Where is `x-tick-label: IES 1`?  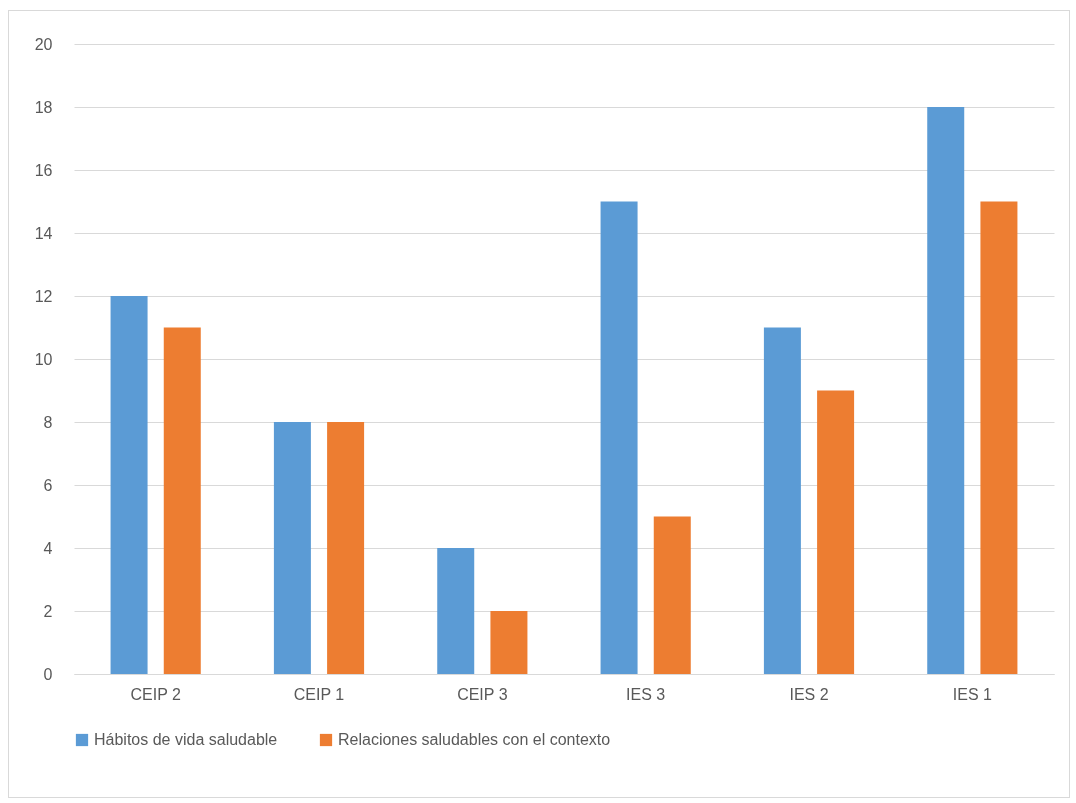
x-tick-label: IES 1 is located at coordinates (972, 694).